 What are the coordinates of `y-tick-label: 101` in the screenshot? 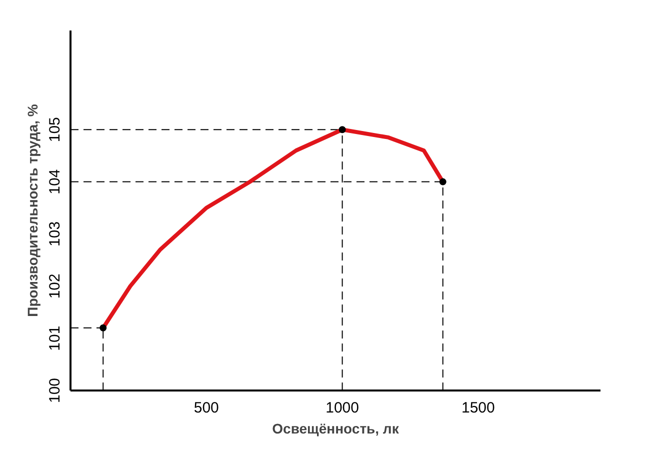 It's located at (55, 338).